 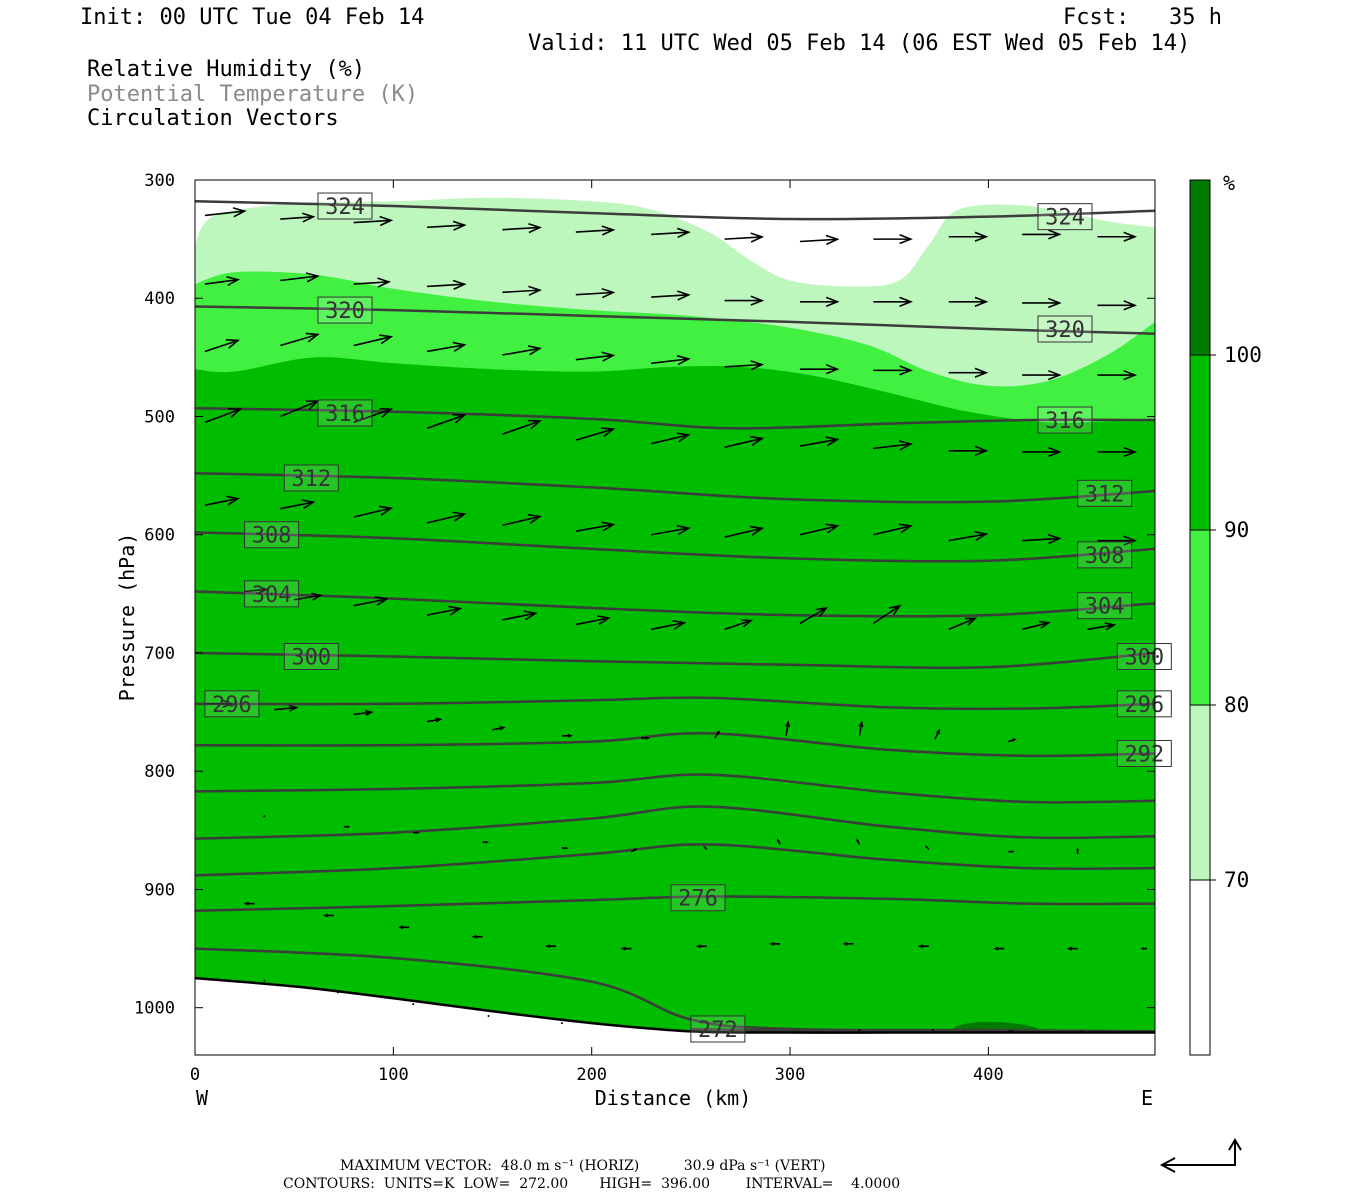 What do you see at coordinates (1065, 217) in the screenshot?
I see `theta-label-324-1: 324` at bounding box center [1065, 217].